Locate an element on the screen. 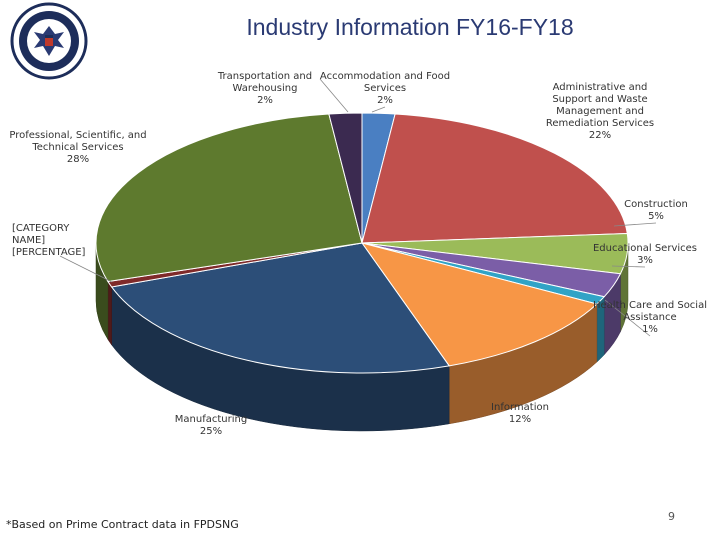  footnote: *Based on Prime Contract data in FPDSNG is located at coordinates (122, 524).